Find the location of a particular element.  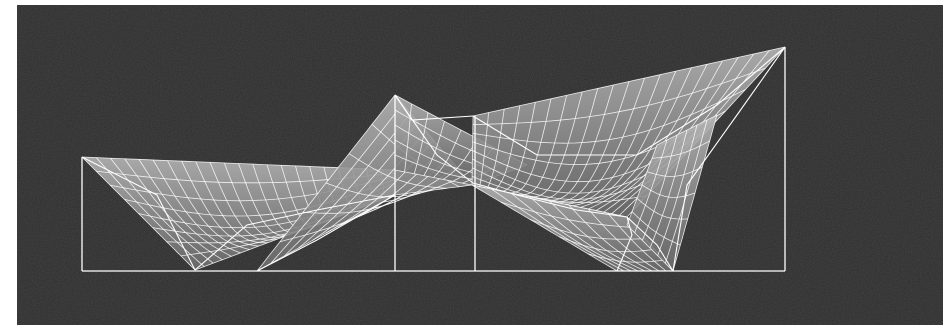

membrane-right-lower is located at coordinates (572, 228).